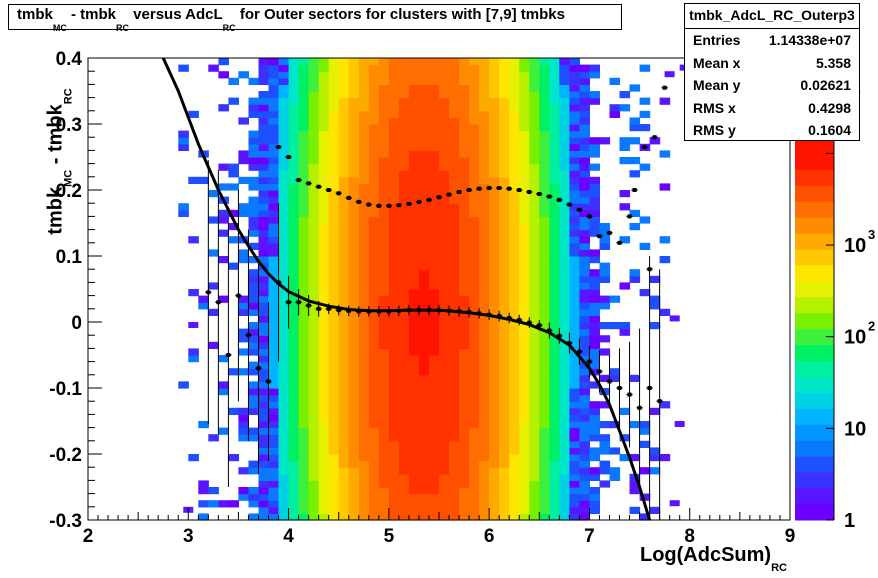 Image resolution: width=878 pixels, height=578 pixels. Describe the element at coordinates (88, 536) in the screenshot. I see `x-tick-label: 2` at that location.